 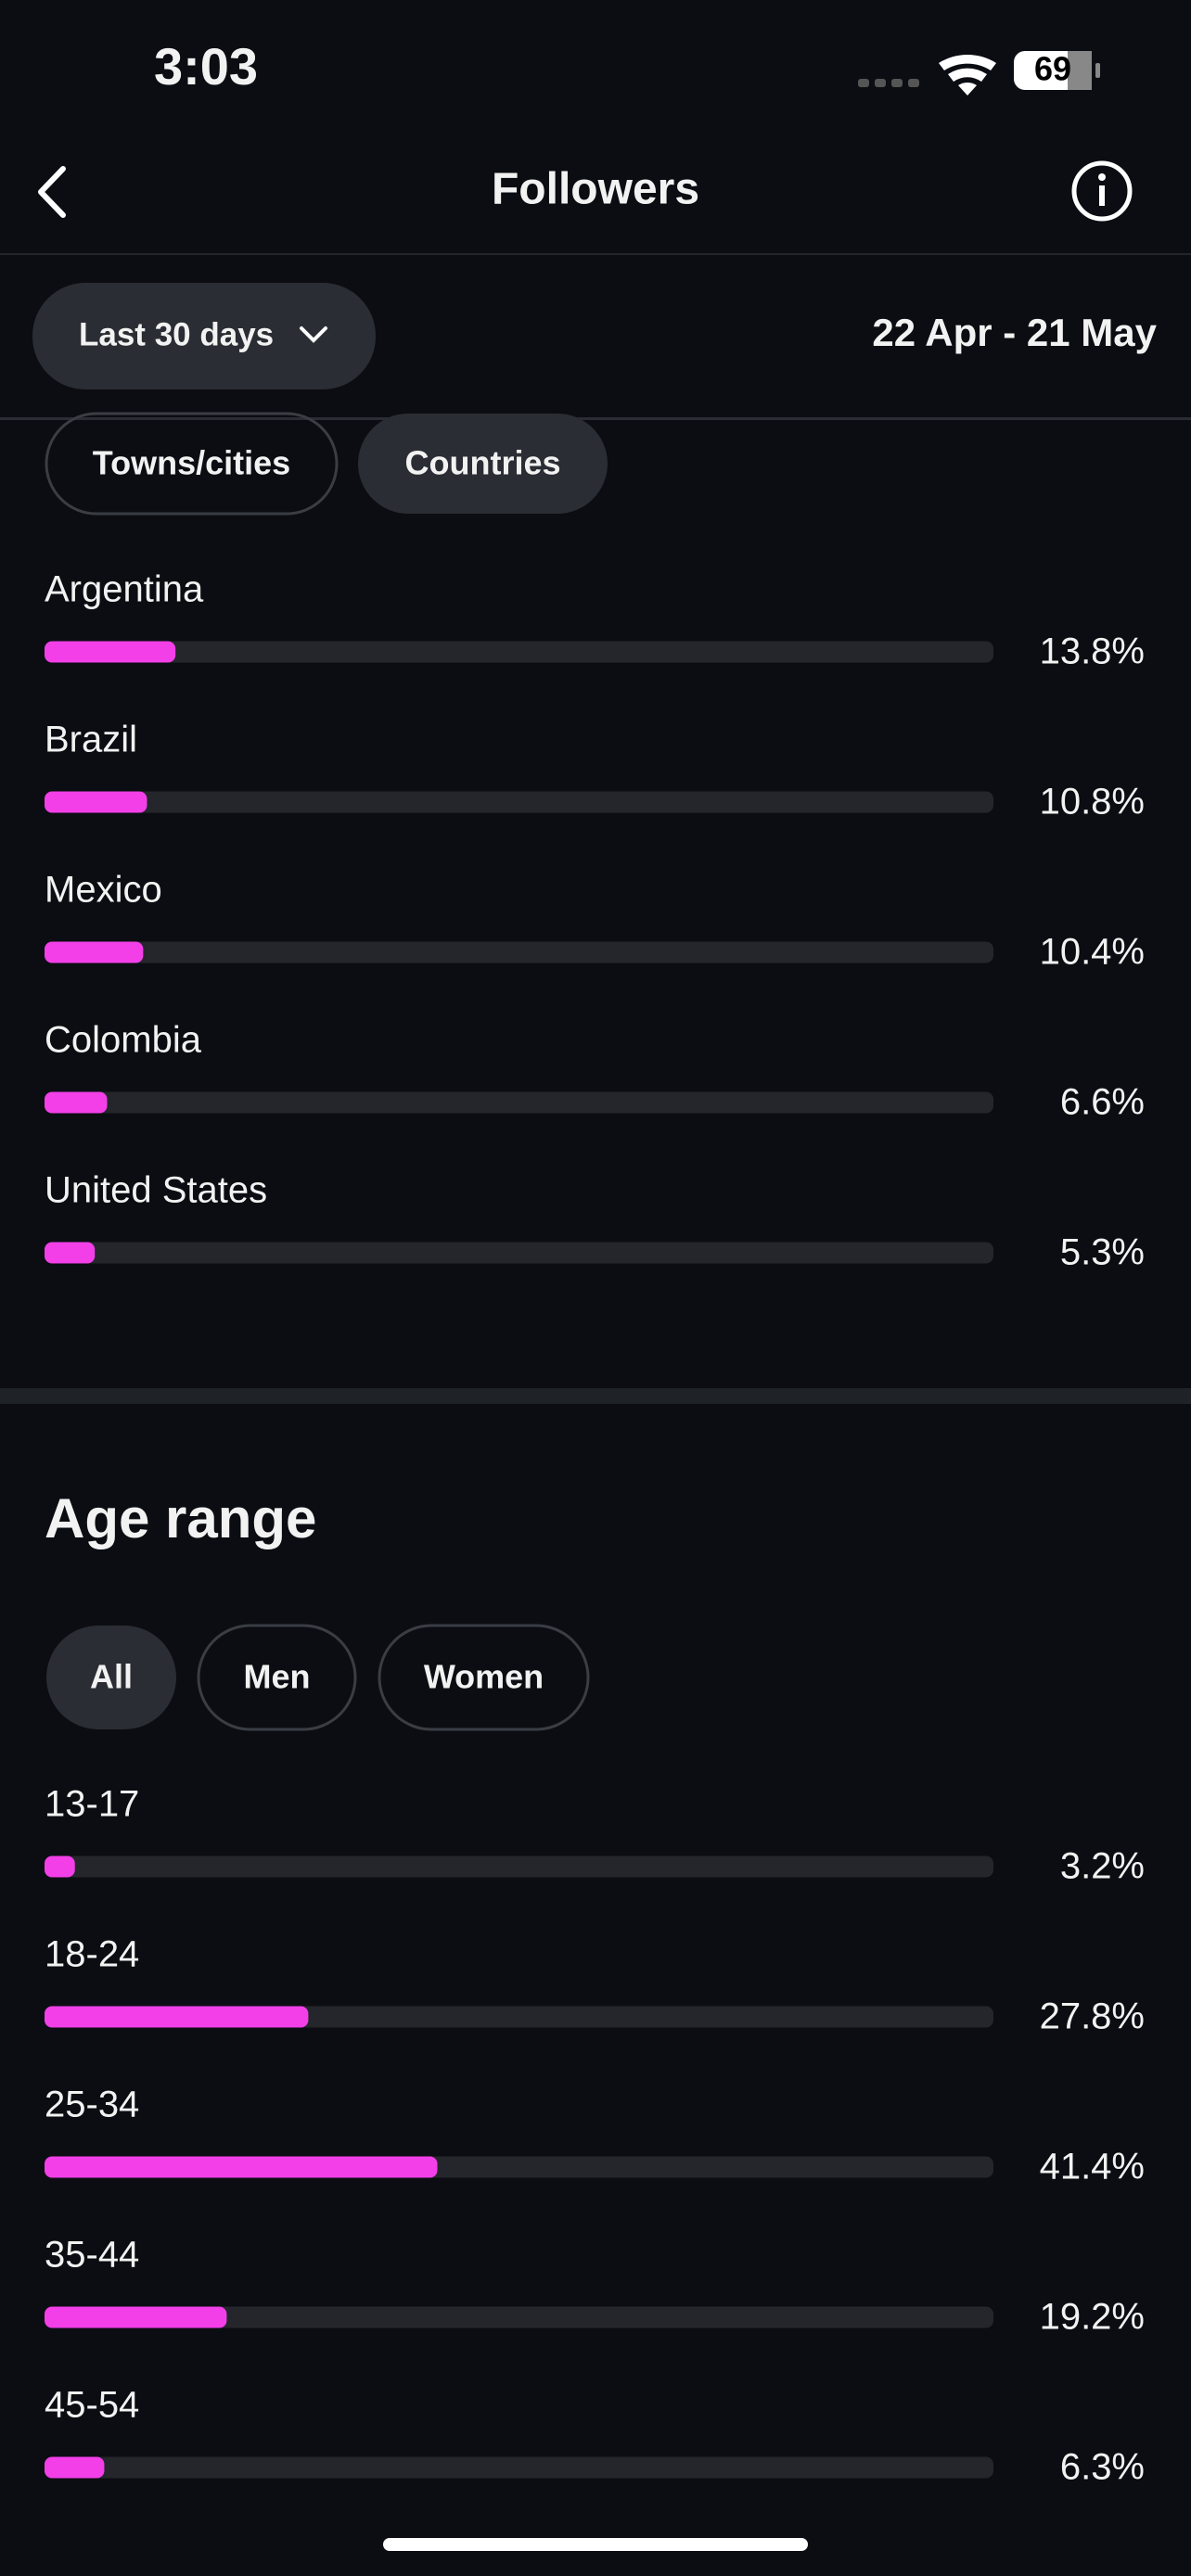 What do you see at coordinates (1014, 333) in the screenshot?
I see `date-range: 22 Apr - 21 May` at bounding box center [1014, 333].